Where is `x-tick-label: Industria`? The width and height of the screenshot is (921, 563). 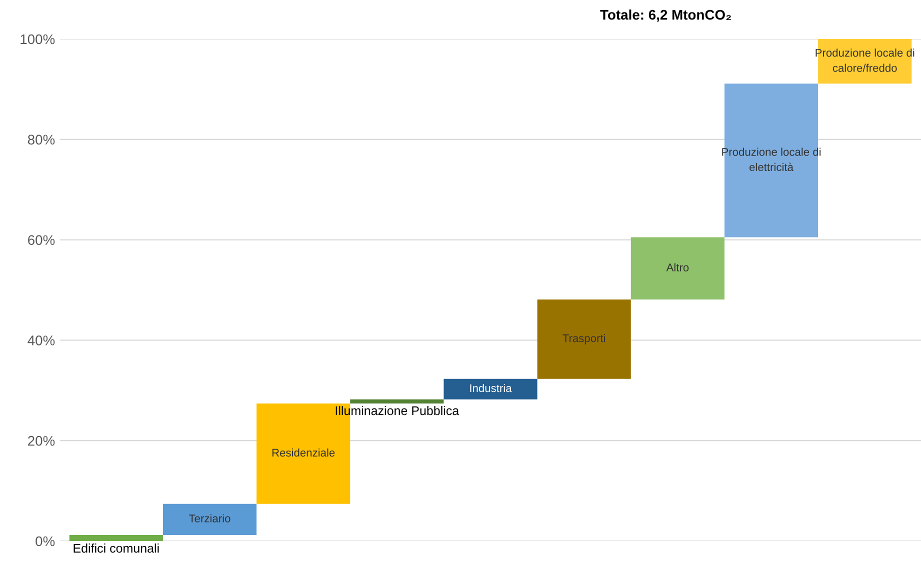 x-tick-label: Industria is located at coordinates (491, 388).